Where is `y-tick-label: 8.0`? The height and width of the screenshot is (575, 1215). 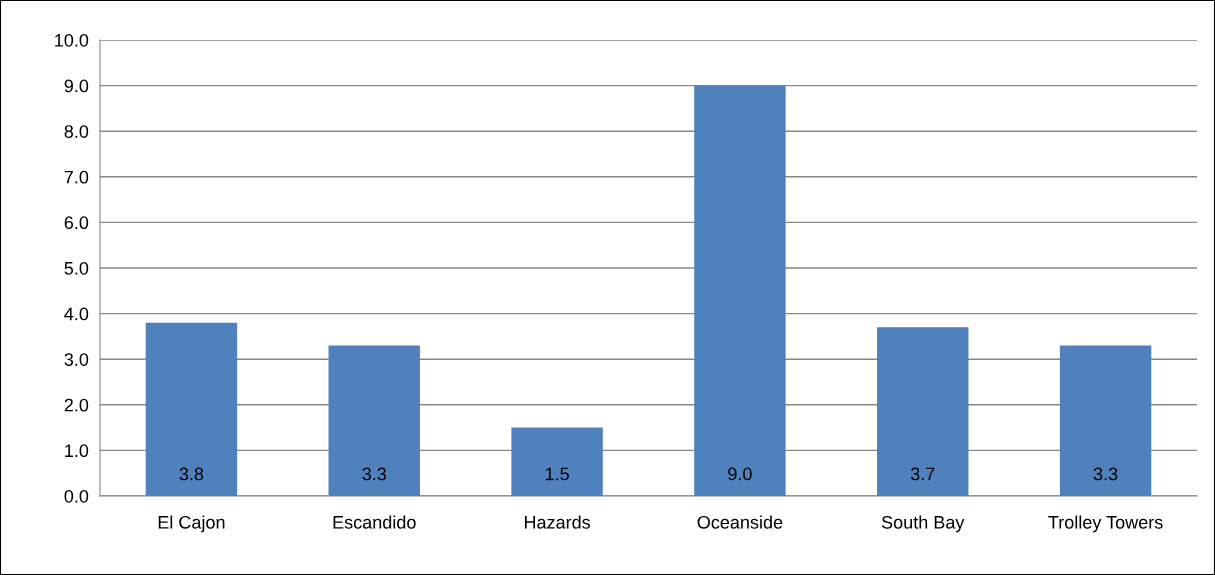 y-tick-label: 8.0 is located at coordinates (76, 131).